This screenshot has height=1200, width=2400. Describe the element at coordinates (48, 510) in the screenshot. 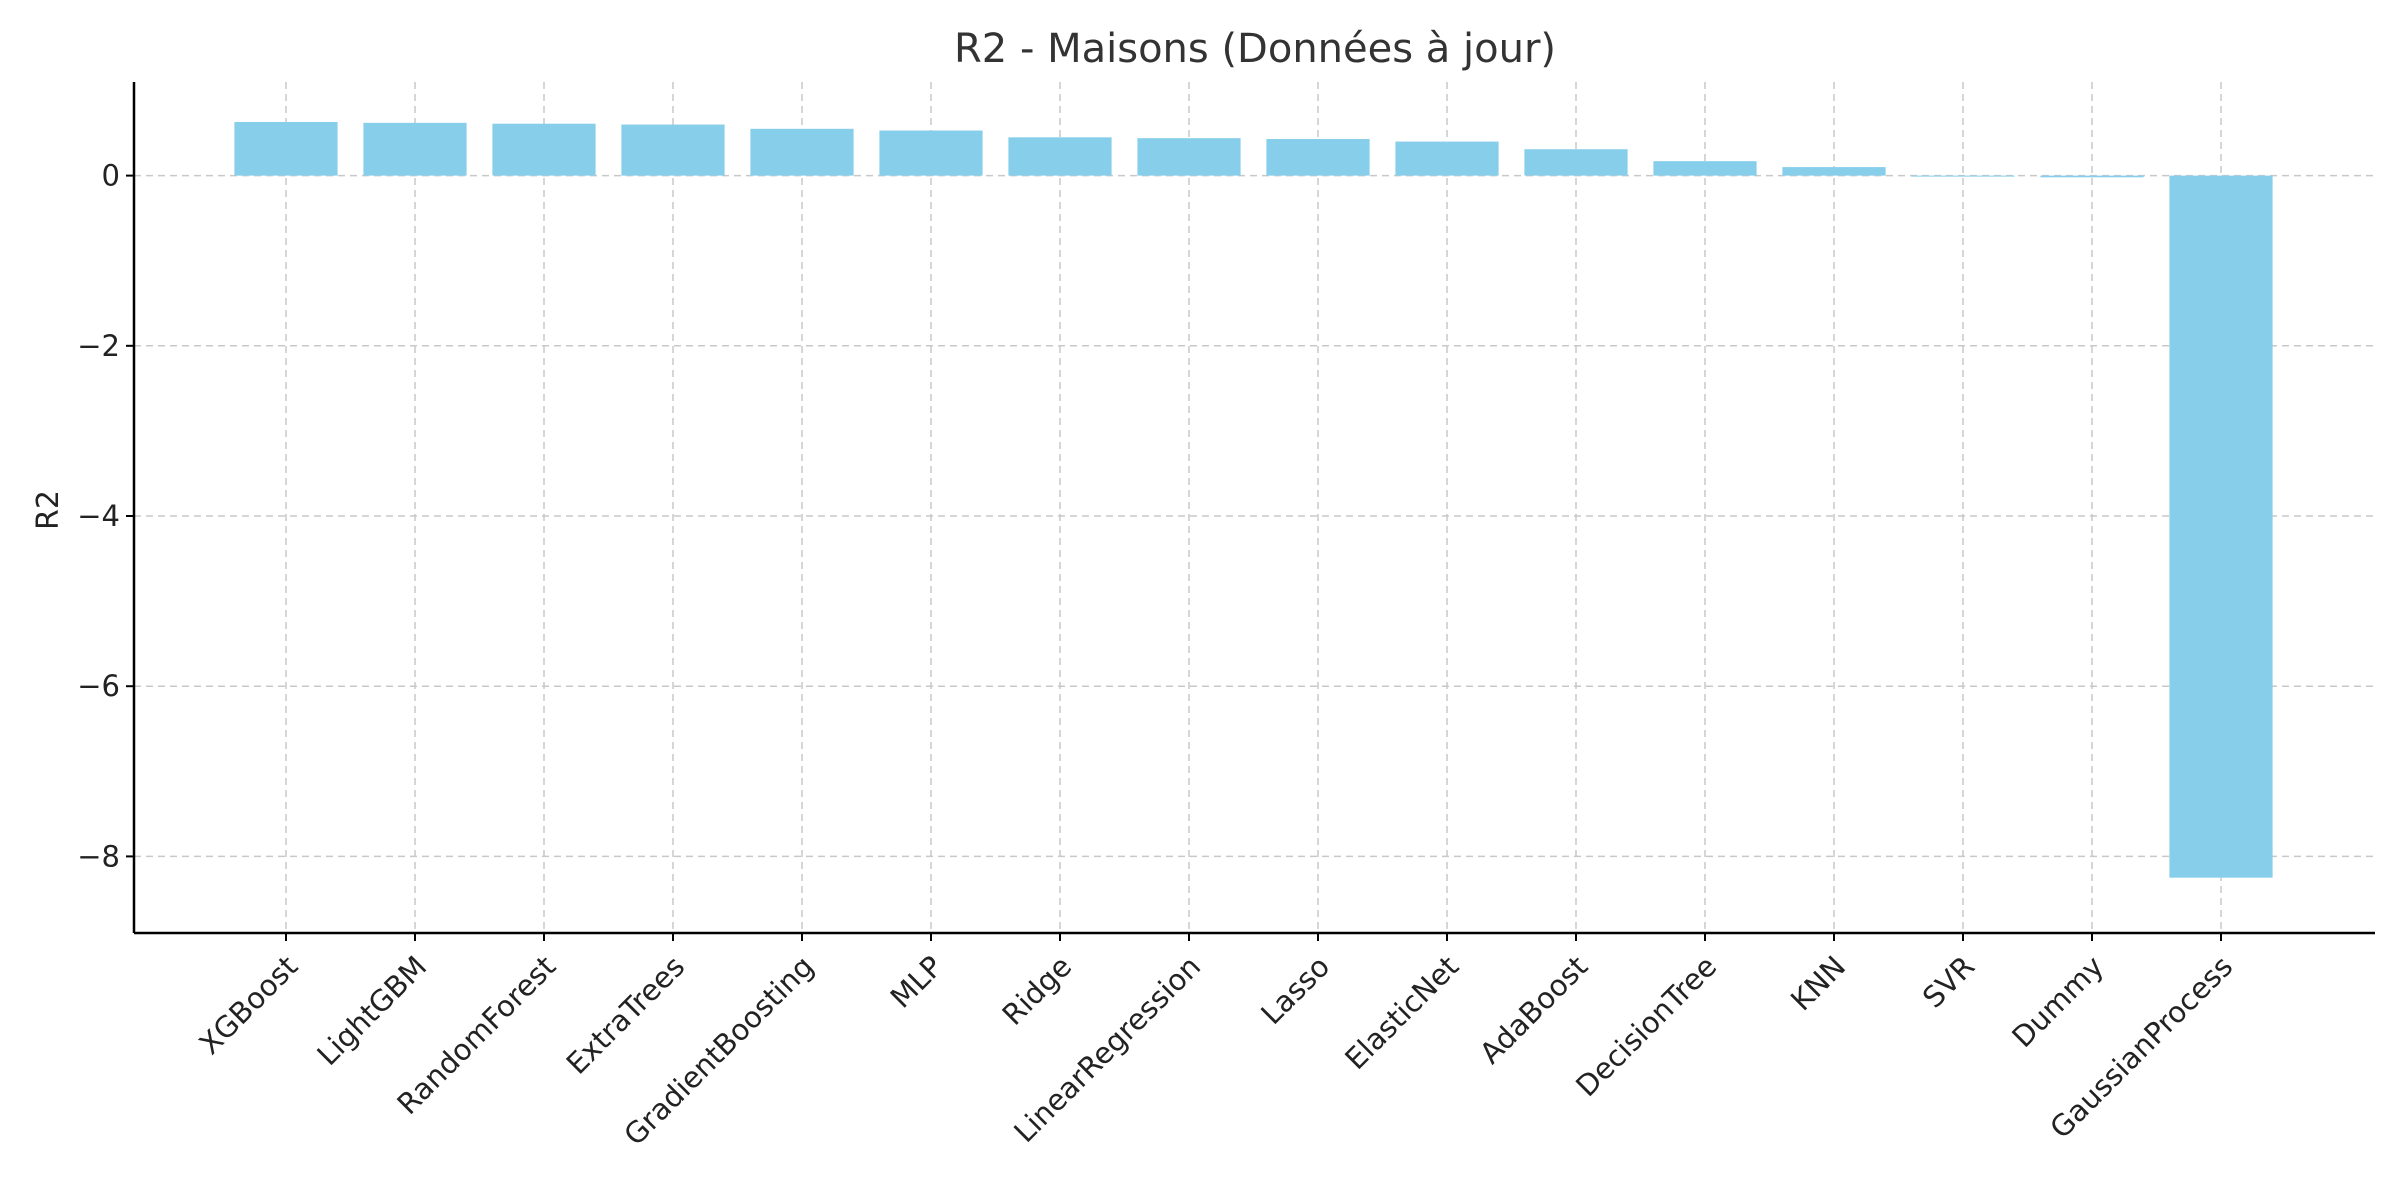

I see `y-axis-label: R2` at that location.